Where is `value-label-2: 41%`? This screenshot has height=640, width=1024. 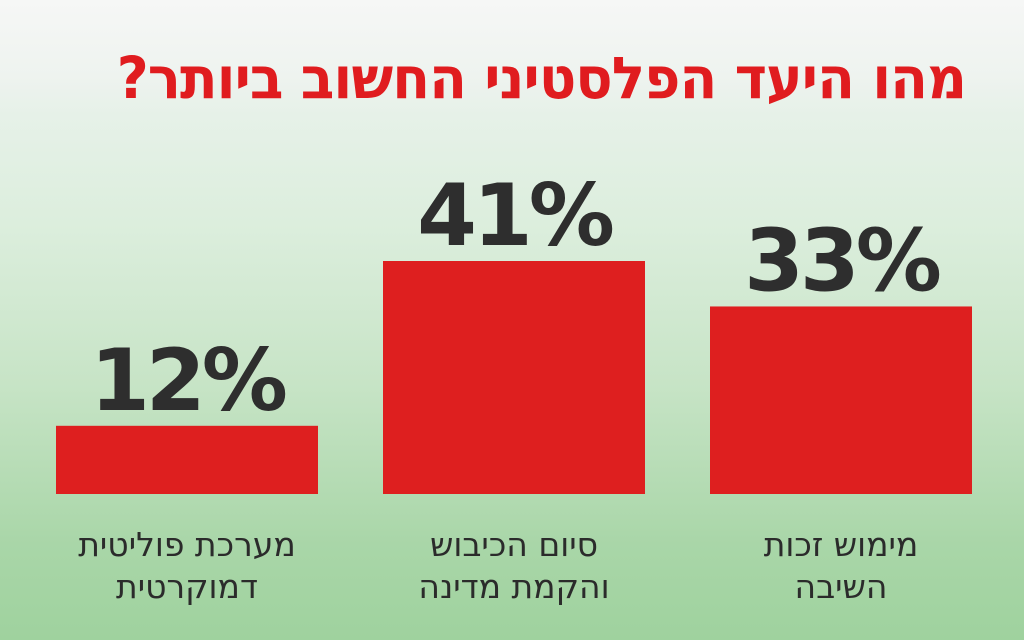 value-label-2: 41% is located at coordinates (515, 216).